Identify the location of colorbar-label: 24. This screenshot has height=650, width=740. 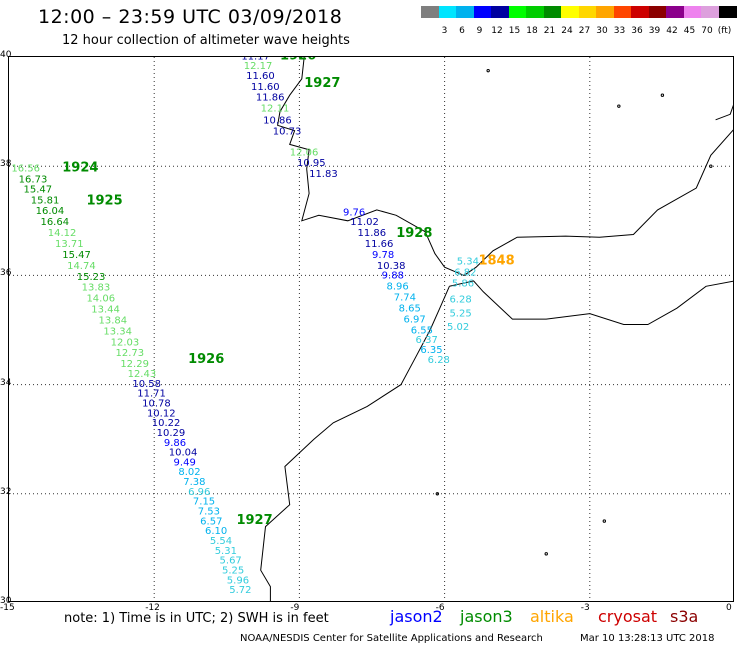
(567, 31).